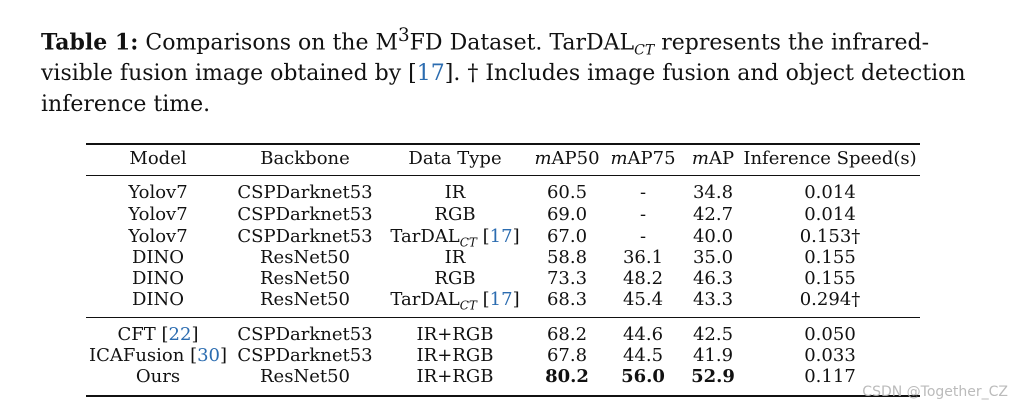 The height and width of the screenshot is (408, 1016). I want to click on cell-map: 41.9, so click(713, 355).